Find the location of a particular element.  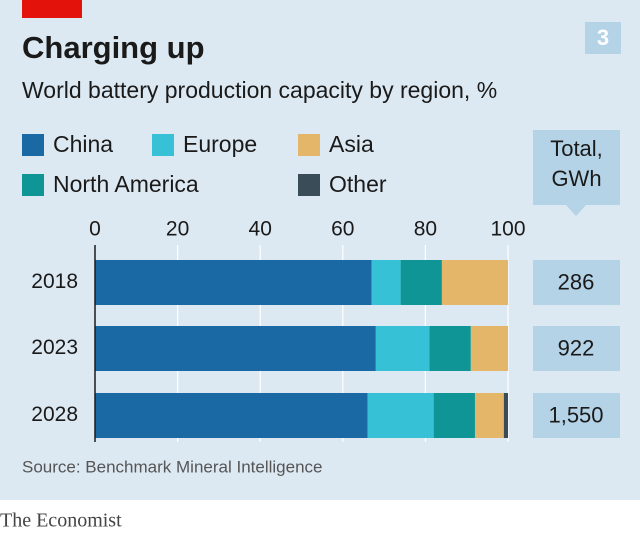

x-tick-label: 80 is located at coordinates (425, 229).